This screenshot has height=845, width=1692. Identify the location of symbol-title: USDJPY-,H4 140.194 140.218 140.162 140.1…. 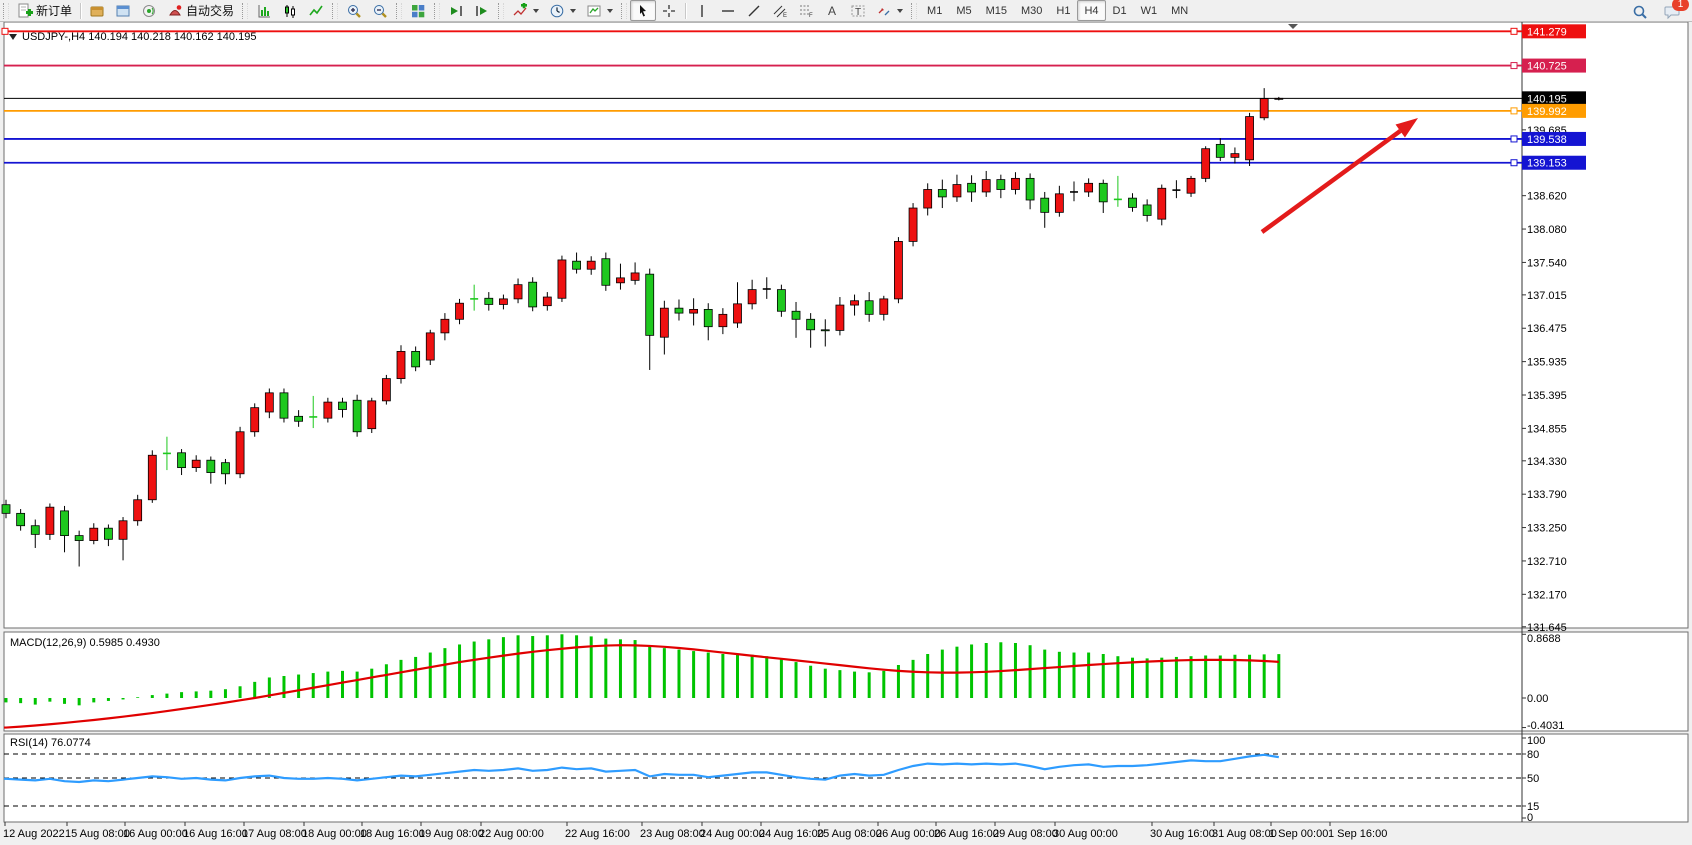
(139, 37).